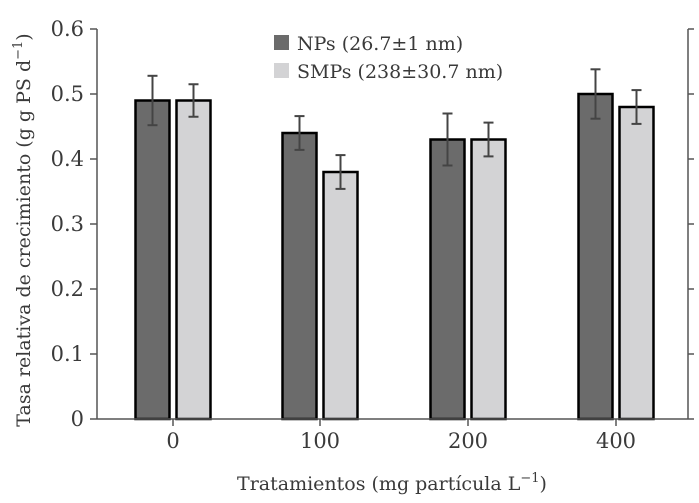 This screenshot has width=699, height=503. I want to click on y-tick-label: 0.3, so click(67, 224).